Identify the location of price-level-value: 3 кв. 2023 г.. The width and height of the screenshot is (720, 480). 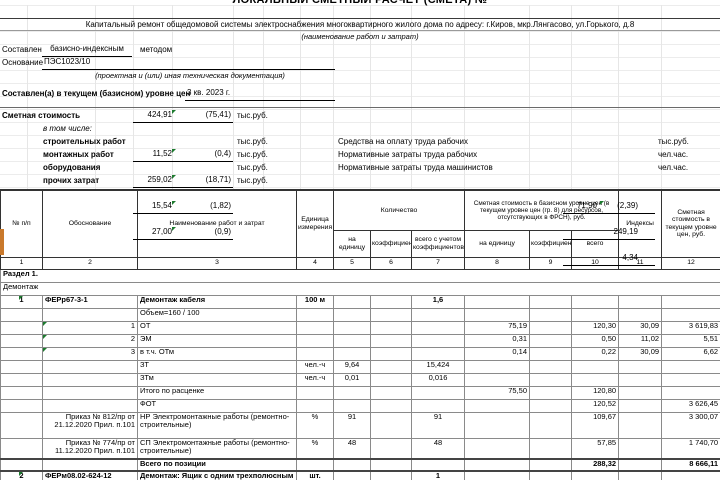
(260, 94).